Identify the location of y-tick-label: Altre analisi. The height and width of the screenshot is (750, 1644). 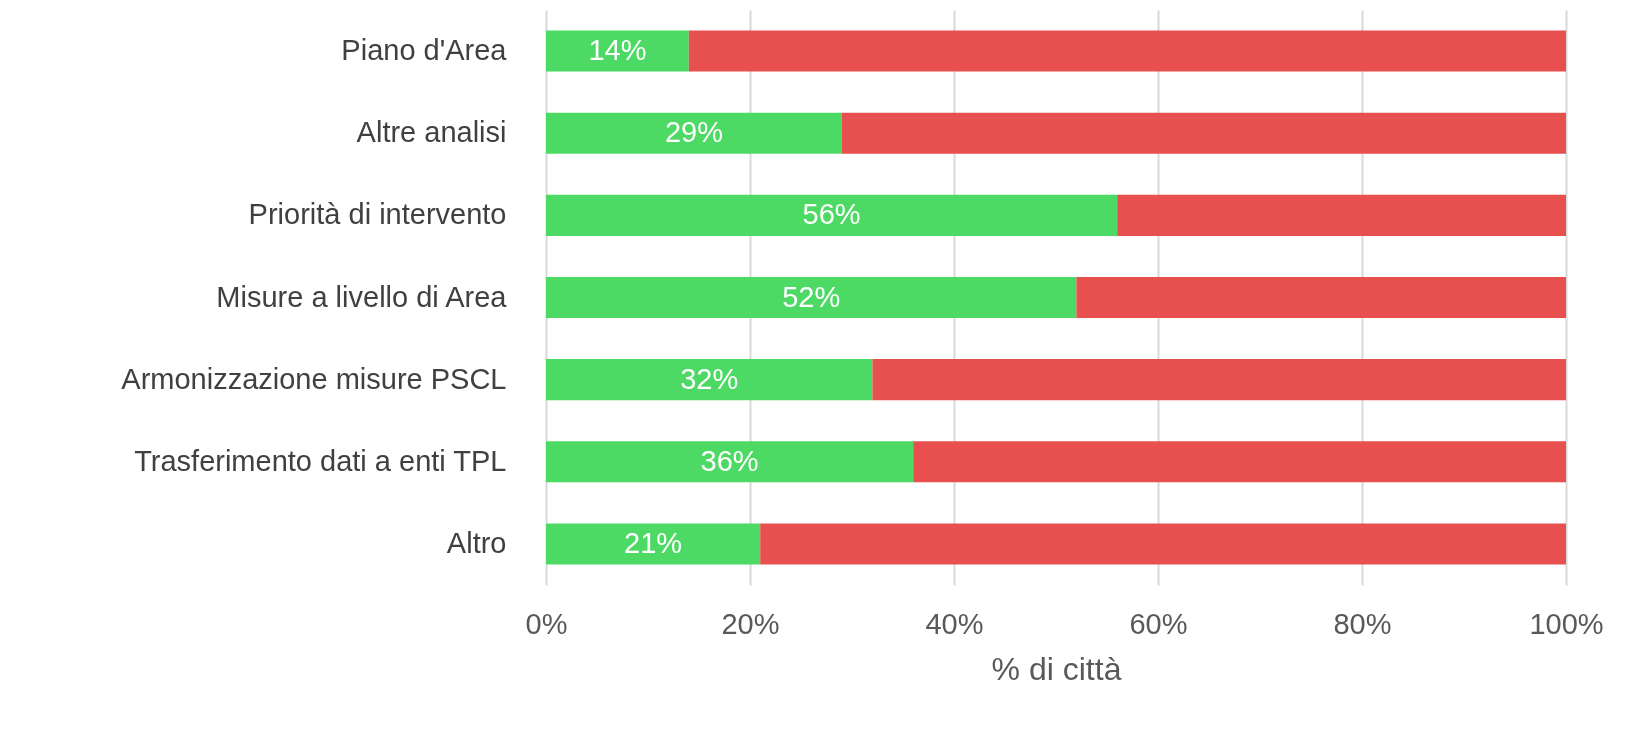
(431, 132).